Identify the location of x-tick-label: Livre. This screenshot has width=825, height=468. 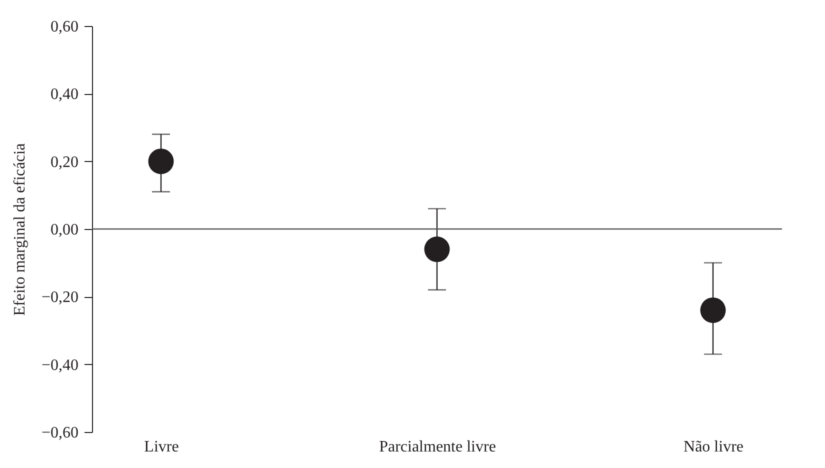
(161, 447).